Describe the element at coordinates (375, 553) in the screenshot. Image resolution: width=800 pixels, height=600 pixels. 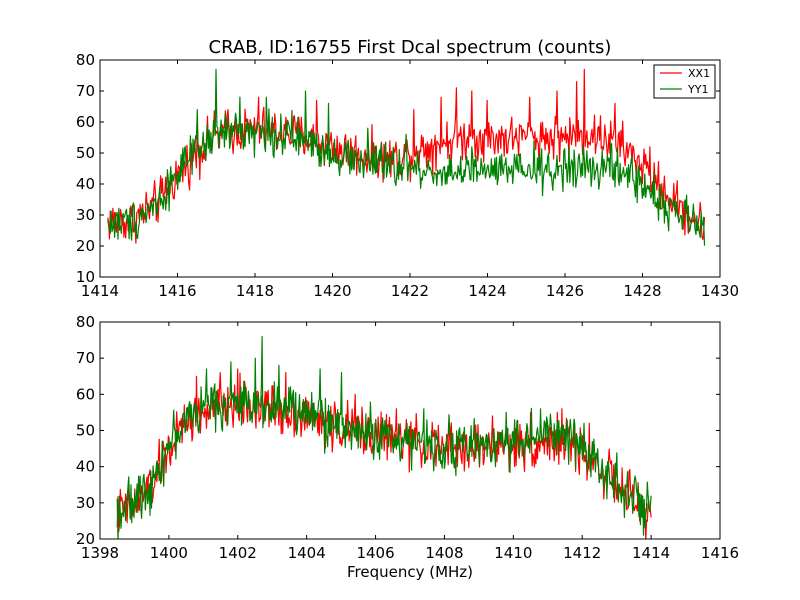
I see `bottom-x-tick-label: 1406` at that location.